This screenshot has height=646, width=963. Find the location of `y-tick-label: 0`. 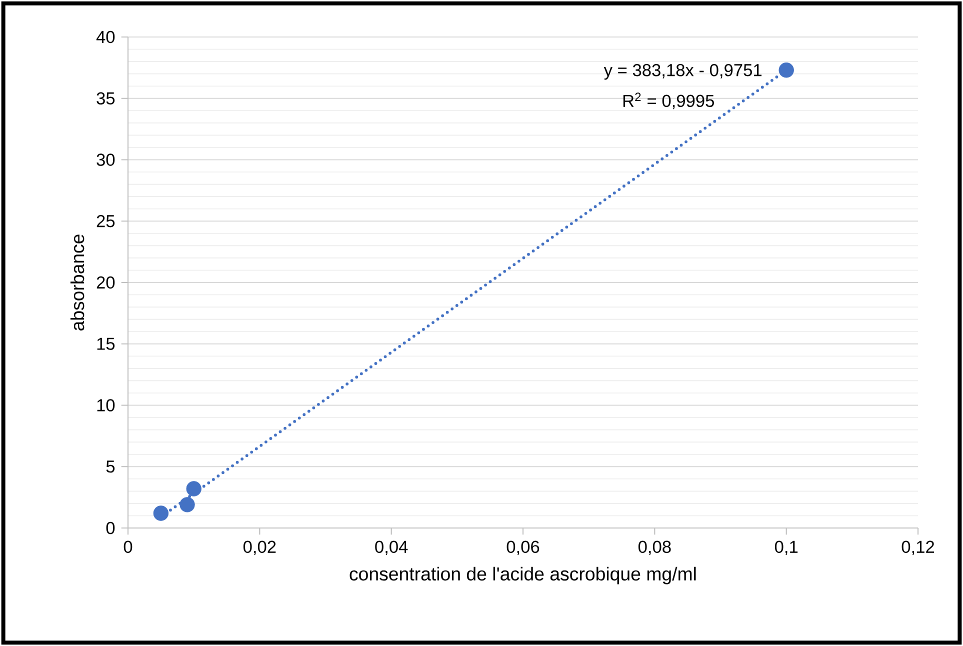

y-tick-label: 0 is located at coordinates (110, 528).